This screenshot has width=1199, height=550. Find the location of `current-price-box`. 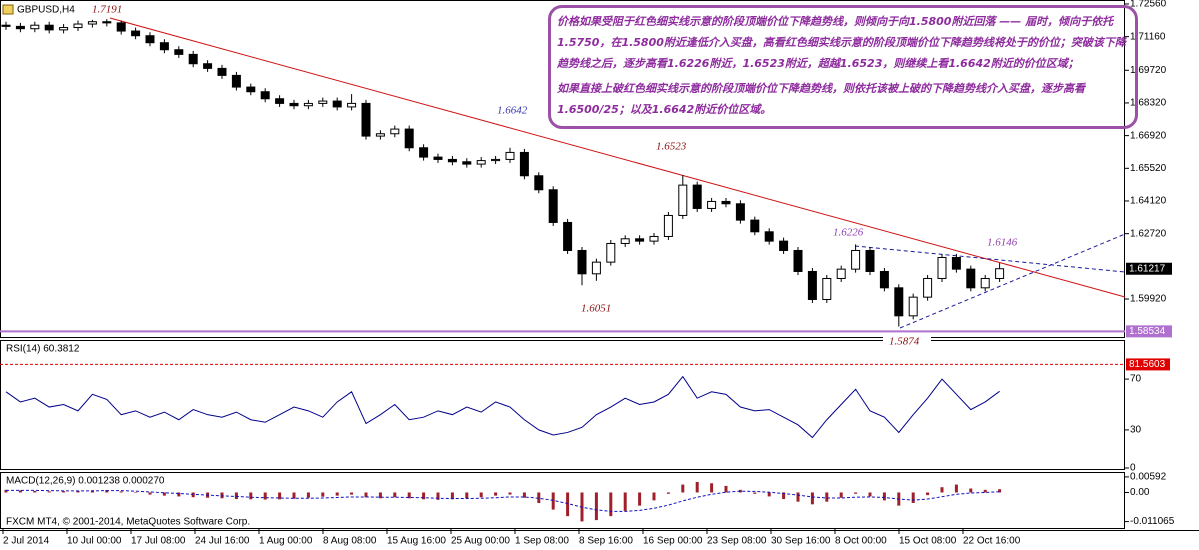

current-price-box is located at coordinates (1149, 268).